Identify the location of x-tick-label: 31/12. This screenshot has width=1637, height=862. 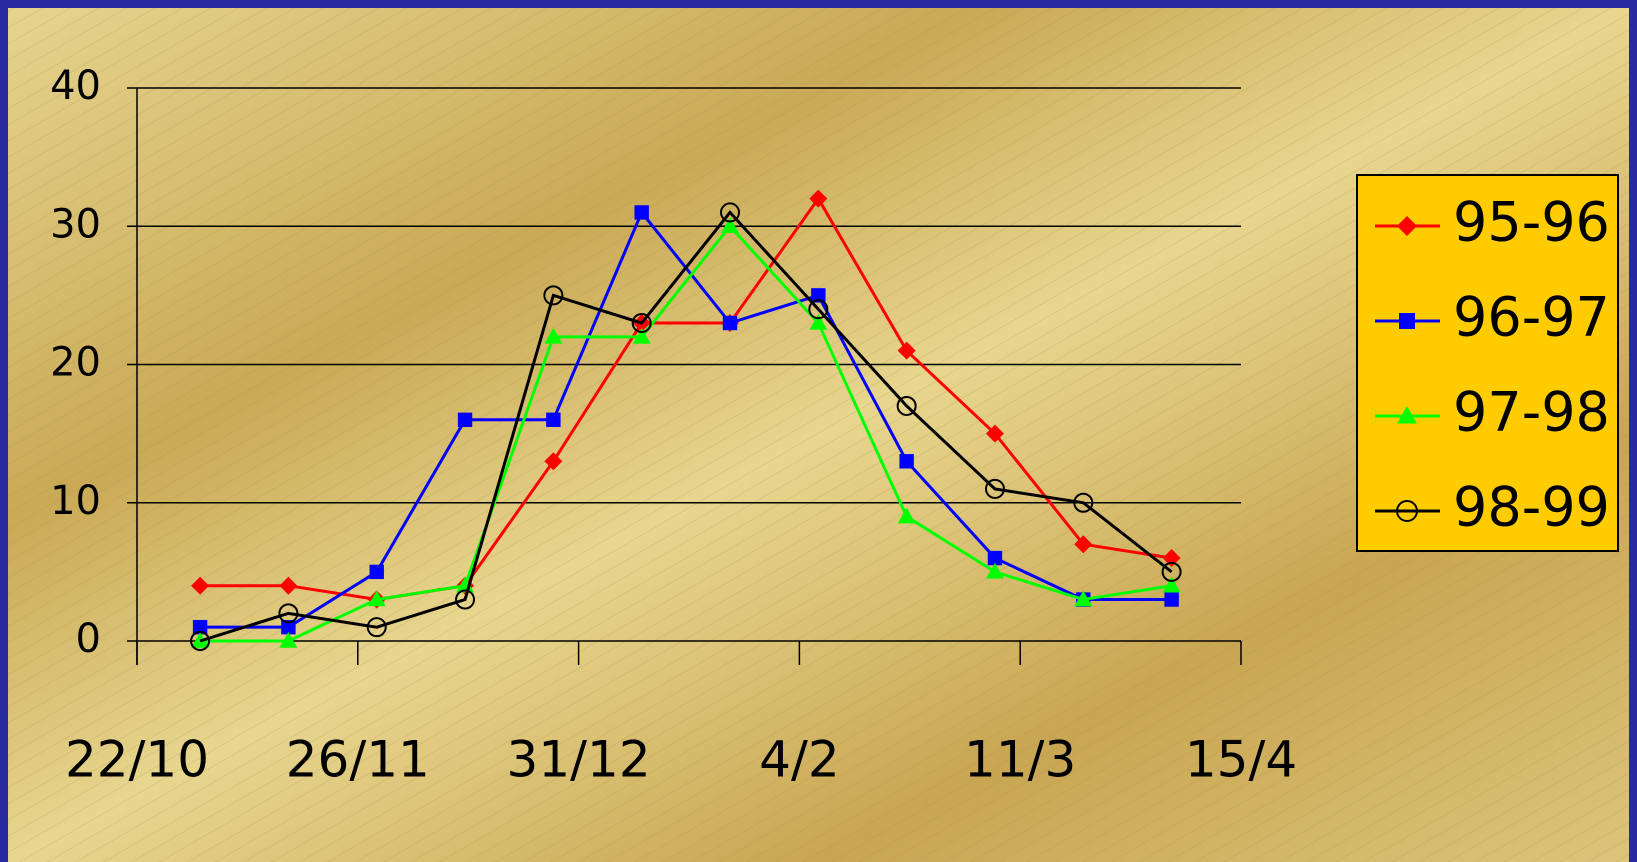
(579, 760).